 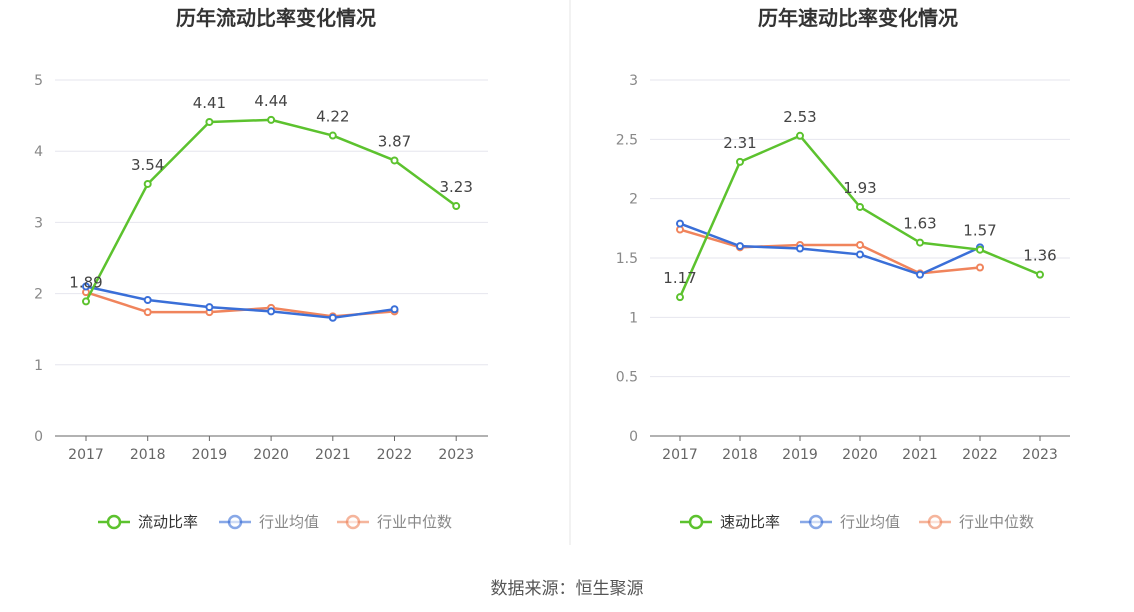 I want to click on chart-title: 历年速动比率变化情况, so click(x=858, y=18).